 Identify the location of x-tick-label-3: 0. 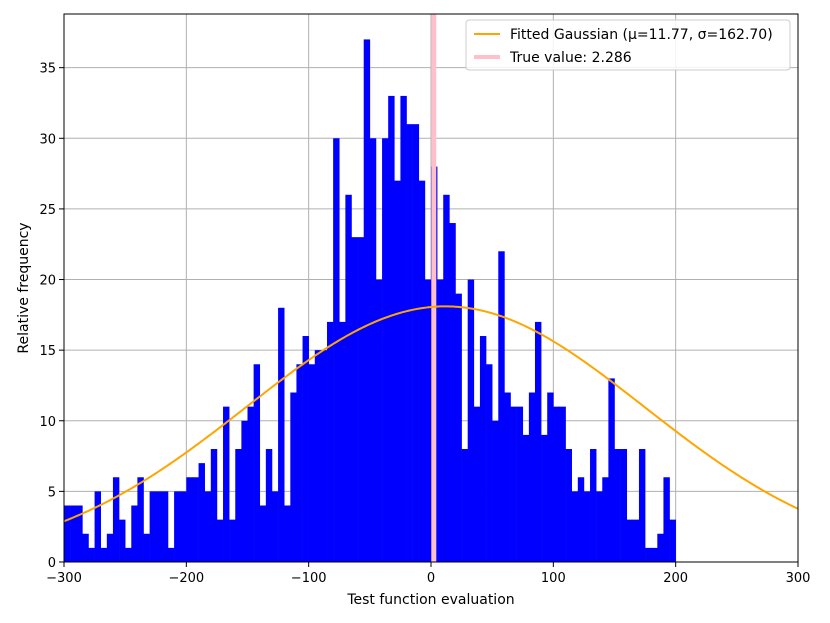
(431, 578).